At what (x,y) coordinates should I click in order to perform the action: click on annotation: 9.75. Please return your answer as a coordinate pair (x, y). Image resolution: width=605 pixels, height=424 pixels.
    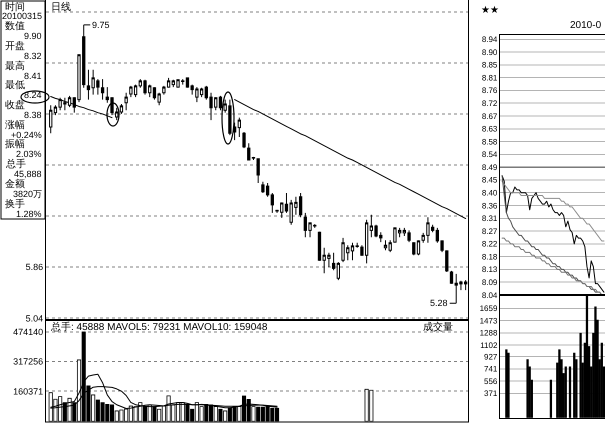
    Looking at the image, I should click on (101, 25).